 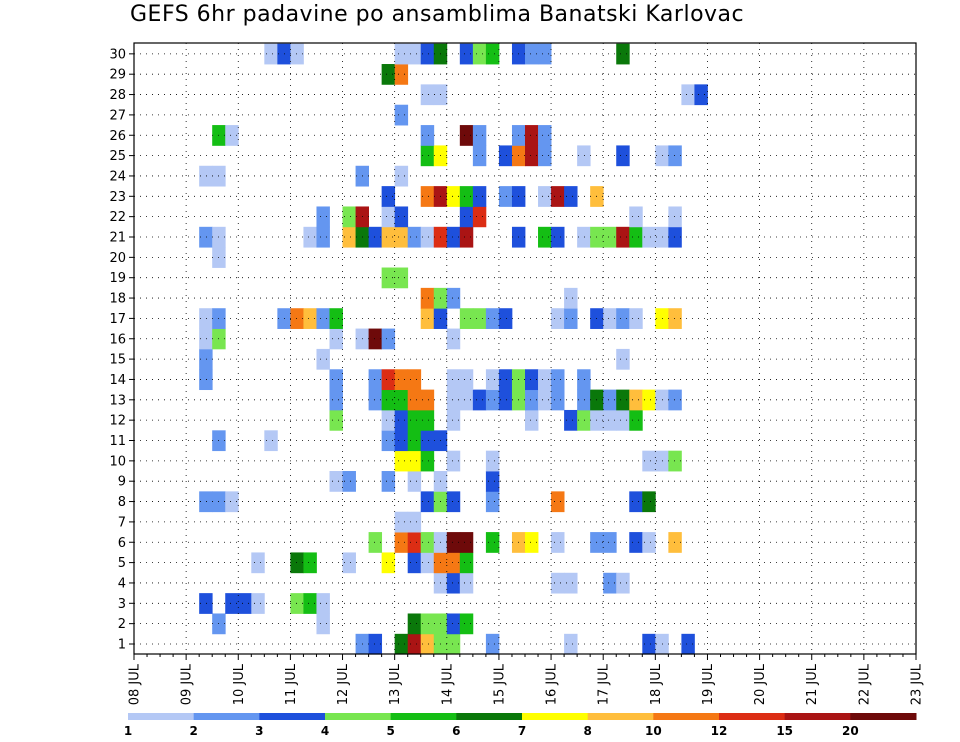 What do you see at coordinates (117, 380) in the screenshot?
I see `y-tick-label: 14` at bounding box center [117, 380].